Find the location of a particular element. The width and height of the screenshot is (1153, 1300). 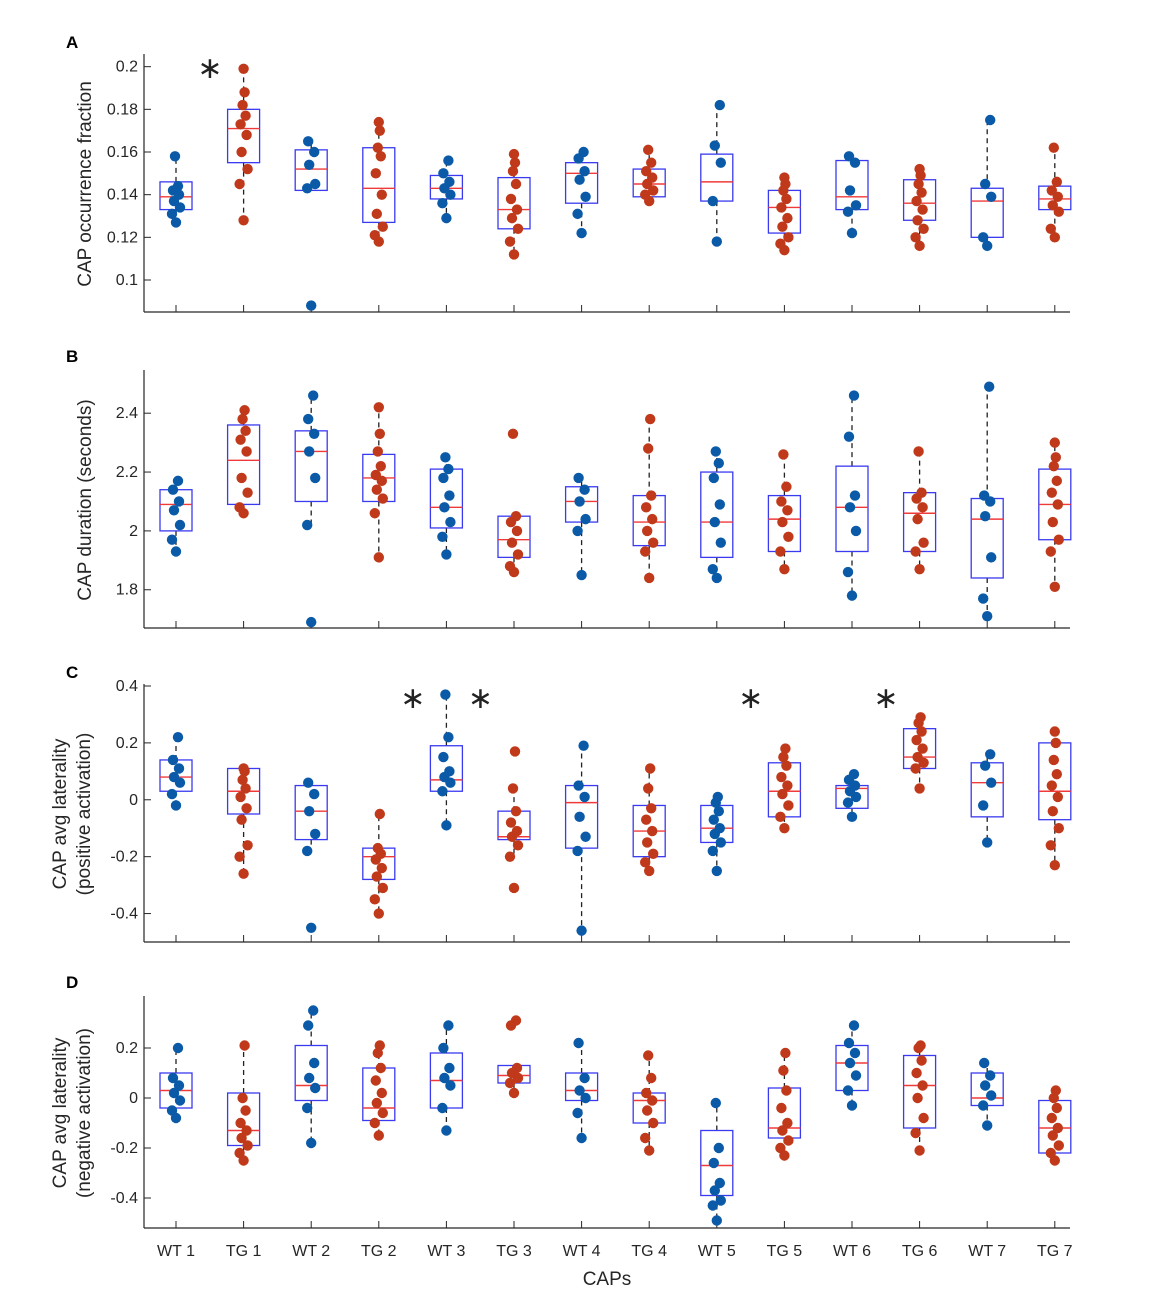

x-tick-label: WT 7 is located at coordinates (987, 1251).